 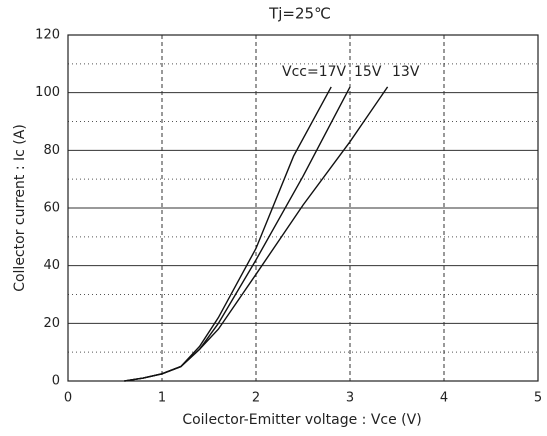 I want to click on x-axis-label: Coilector-Emitter voltage : Vce (V), so click(x=301, y=420).